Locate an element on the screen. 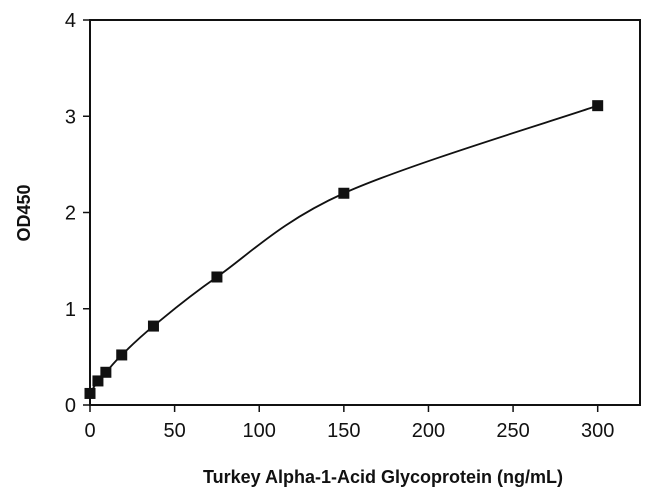 The width and height of the screenshot is (650, 503). y-axis-title: OD450 is located at coordinates (24, 212).